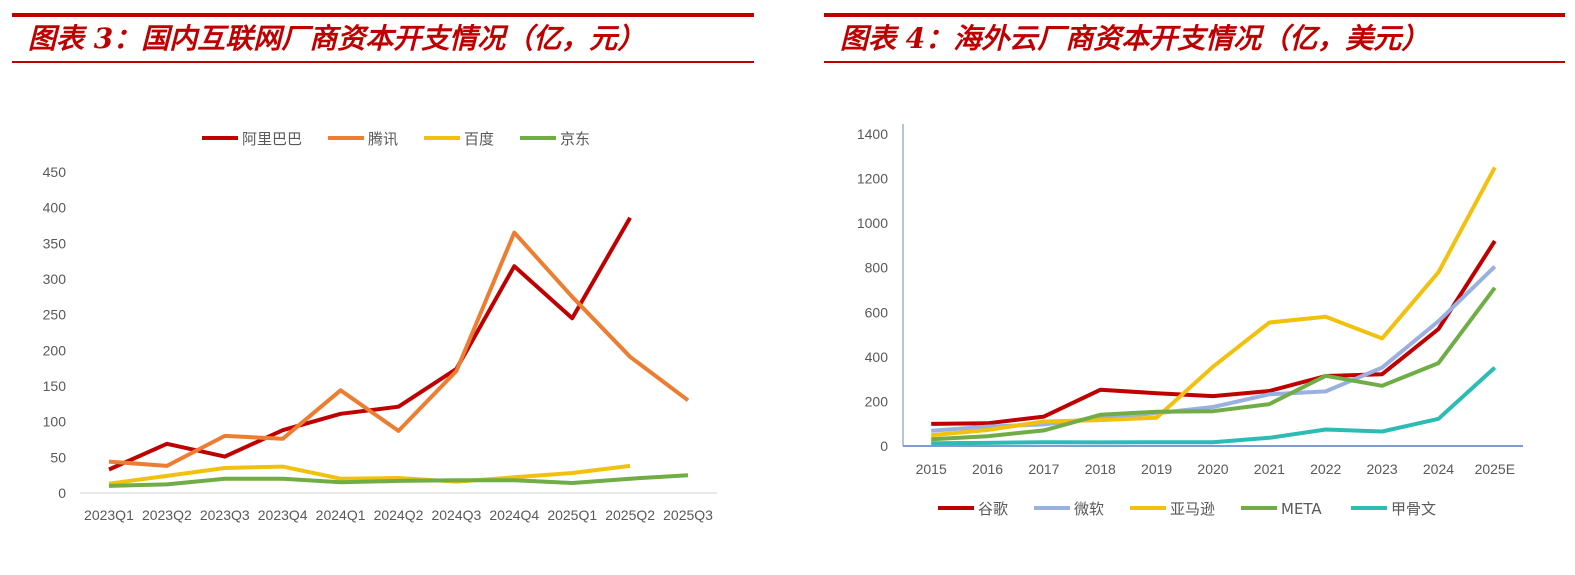 The width and height of the screenshot is (1575, 575). I want to click on legend-item: 百度, so click(459, 139).